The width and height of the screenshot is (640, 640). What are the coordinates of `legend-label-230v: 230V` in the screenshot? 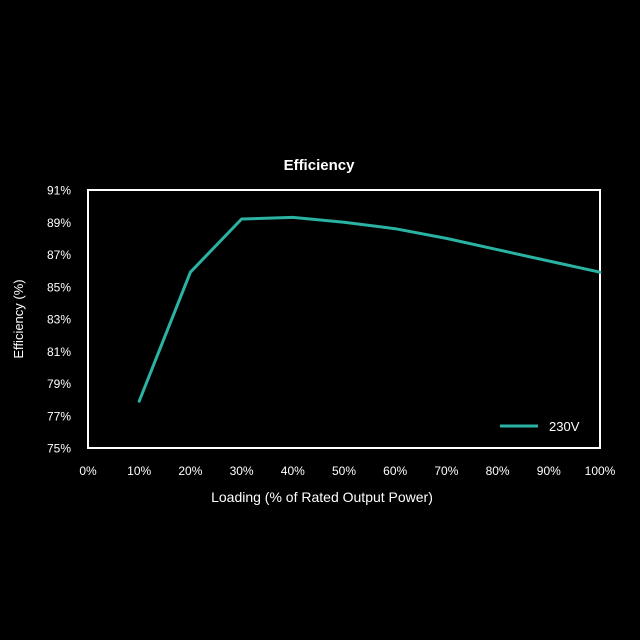 It's located at (564, 426).